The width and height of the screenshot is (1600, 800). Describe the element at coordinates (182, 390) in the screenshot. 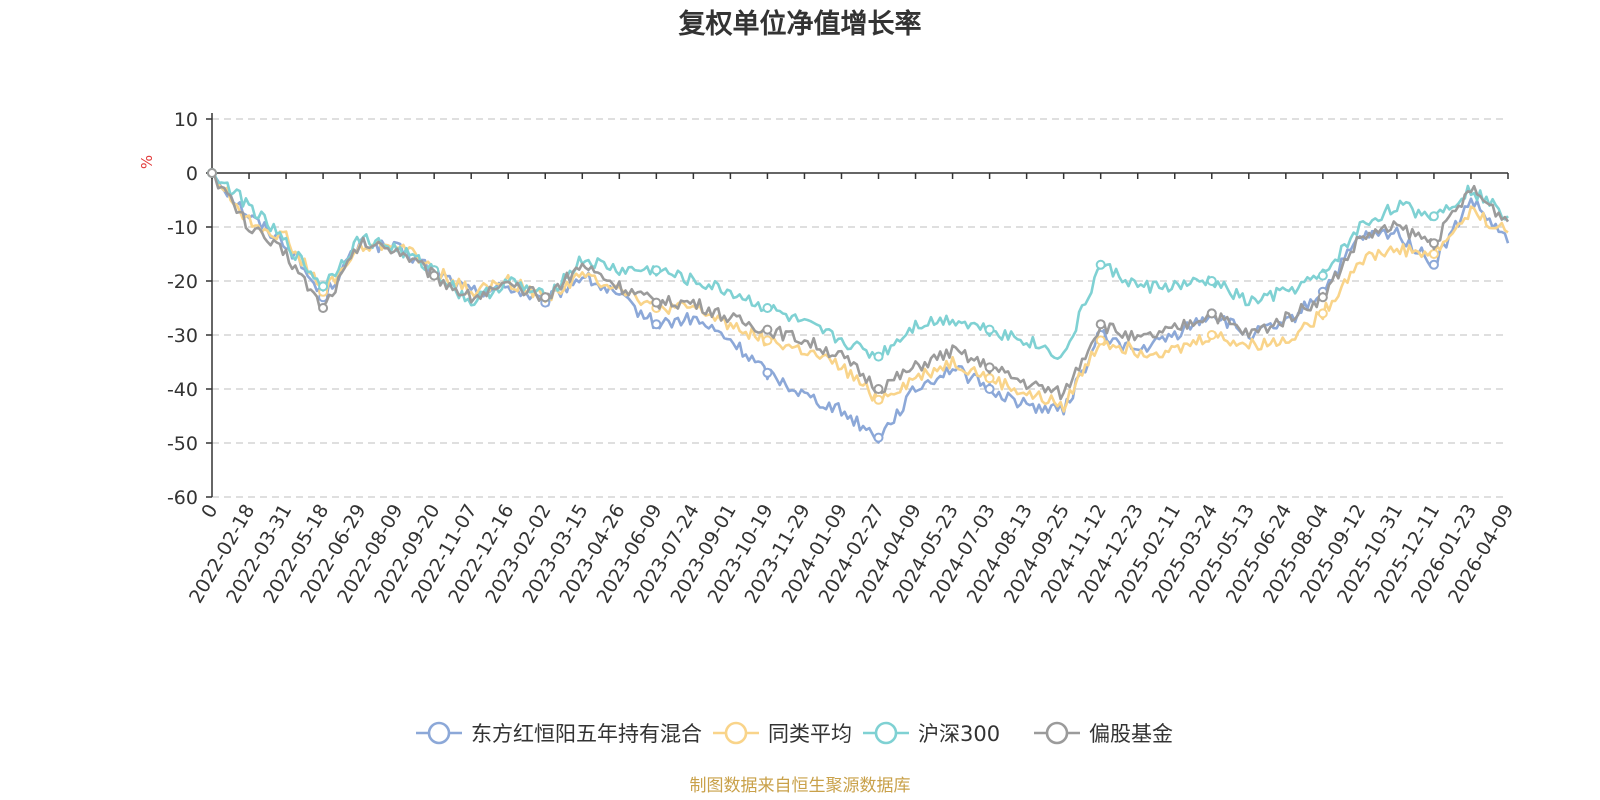

I see `y-tick-label: -40` at that location.